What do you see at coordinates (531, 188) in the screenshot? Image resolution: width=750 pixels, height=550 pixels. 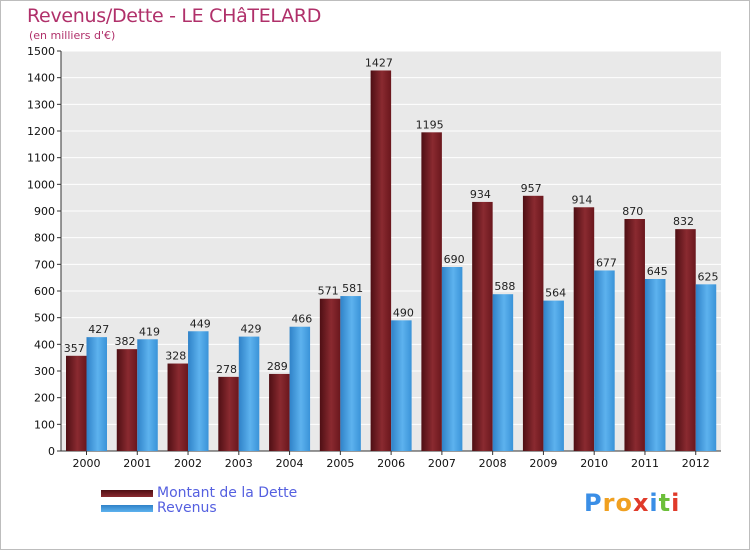 I see `data-label: 957` at bounding box center [531, 188].